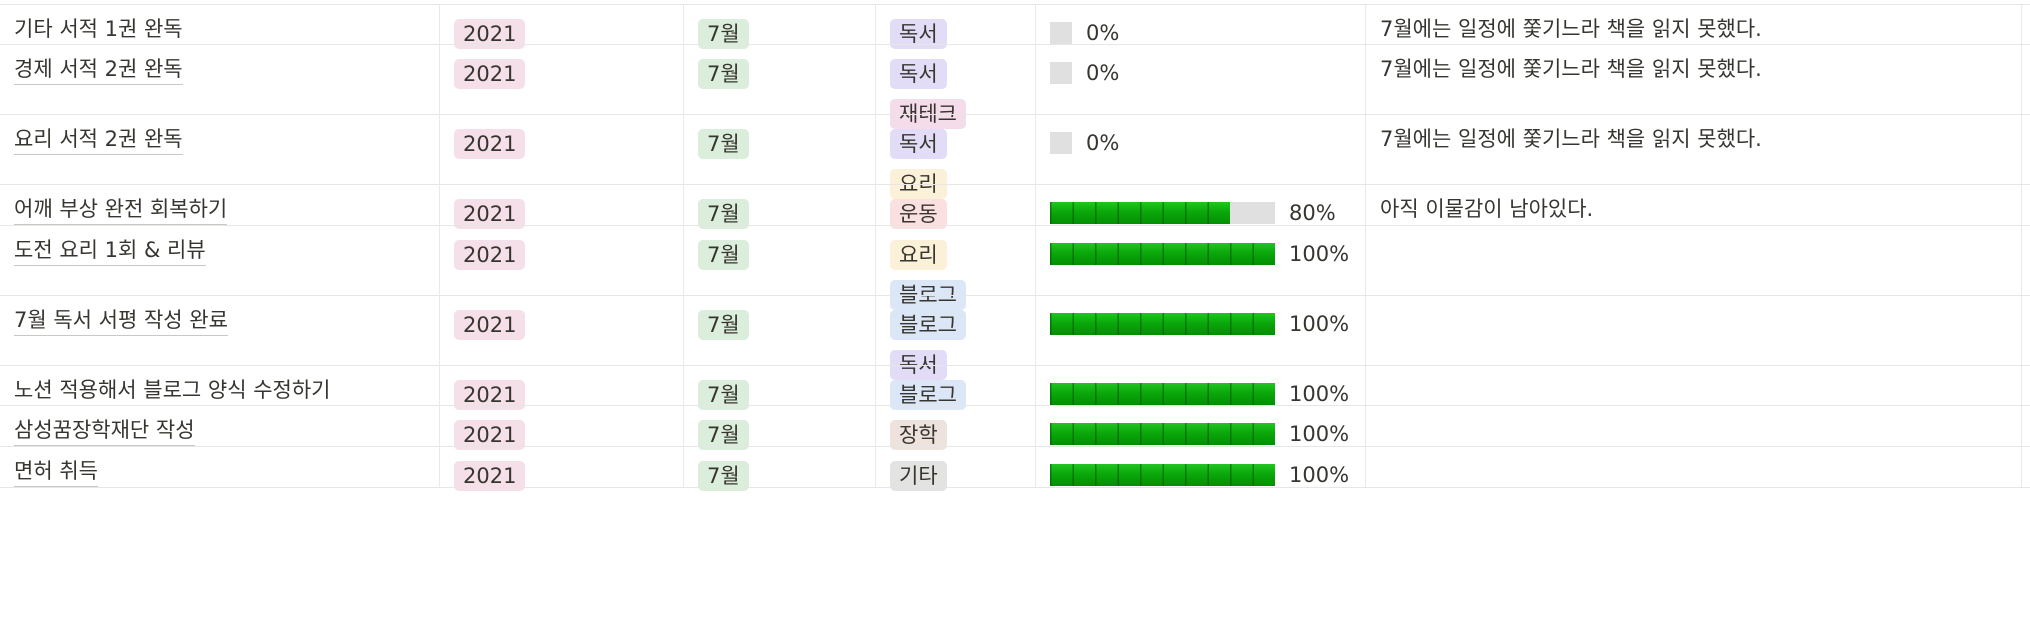 Image resolution: width=2030 pixels, height=634 pixels. I want to click on cell-category: 독서 요리, so click(956, 157).